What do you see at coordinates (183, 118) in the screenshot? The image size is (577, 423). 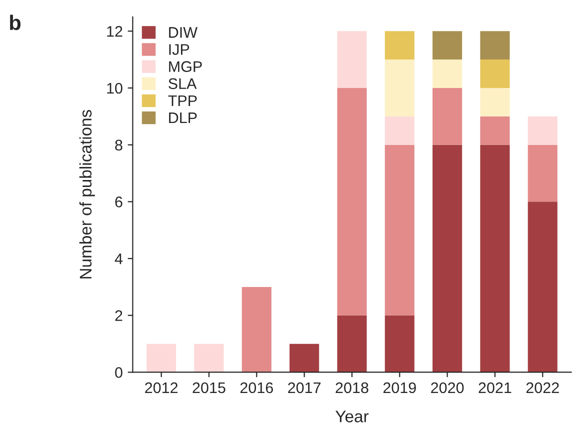 I see `legend-label: DLP` at bounding box center [183, 118].